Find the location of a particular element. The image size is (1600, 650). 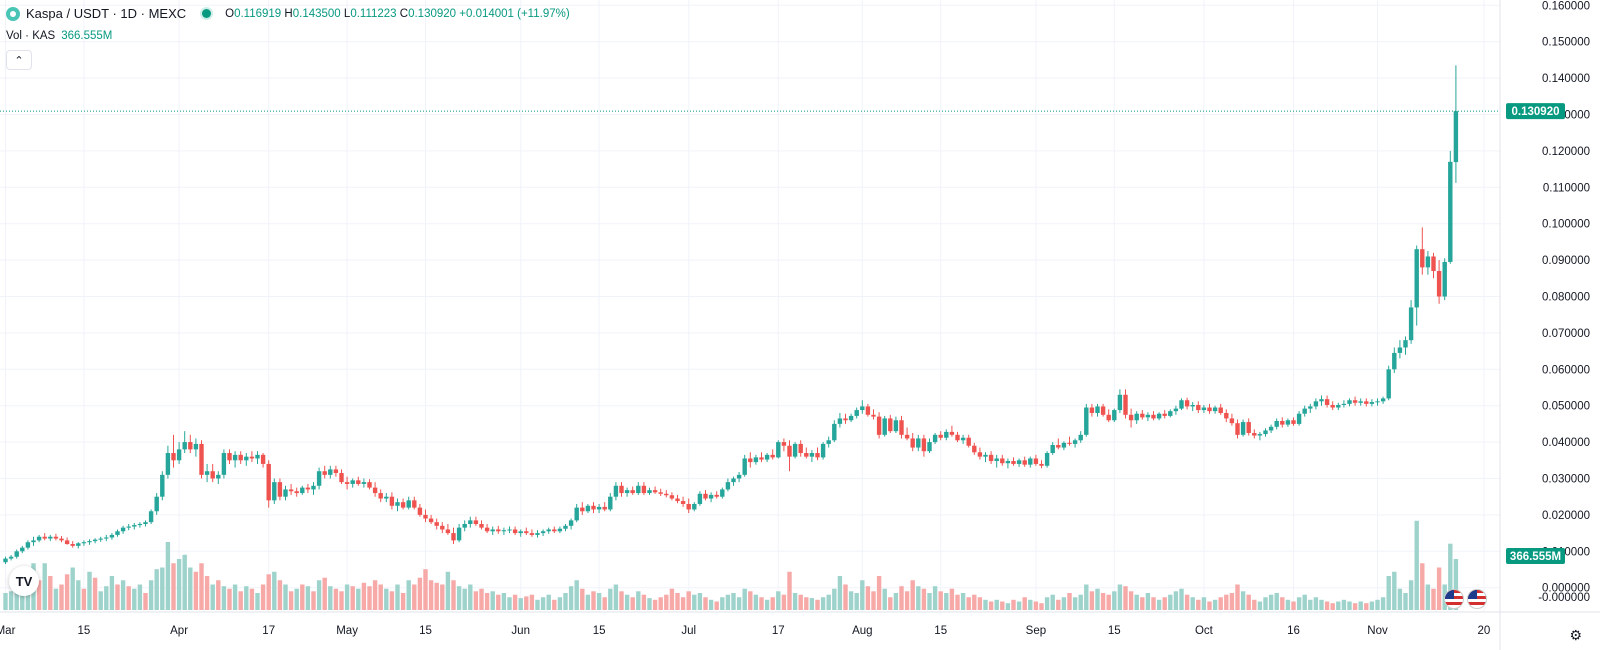

market-status-icon is located at coordinates (207, 13).